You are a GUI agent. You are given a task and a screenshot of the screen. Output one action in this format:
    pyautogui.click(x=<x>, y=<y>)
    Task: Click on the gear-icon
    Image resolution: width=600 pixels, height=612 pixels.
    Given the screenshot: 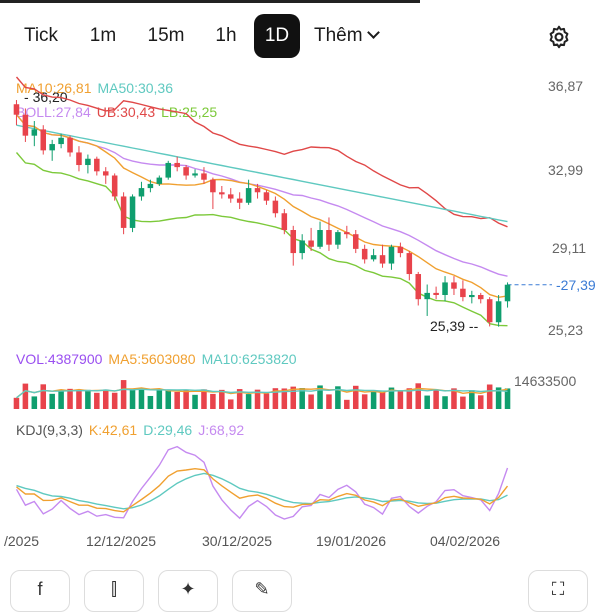 What is the action you would take?
    pyautogui.click(x=559, y=37)
    